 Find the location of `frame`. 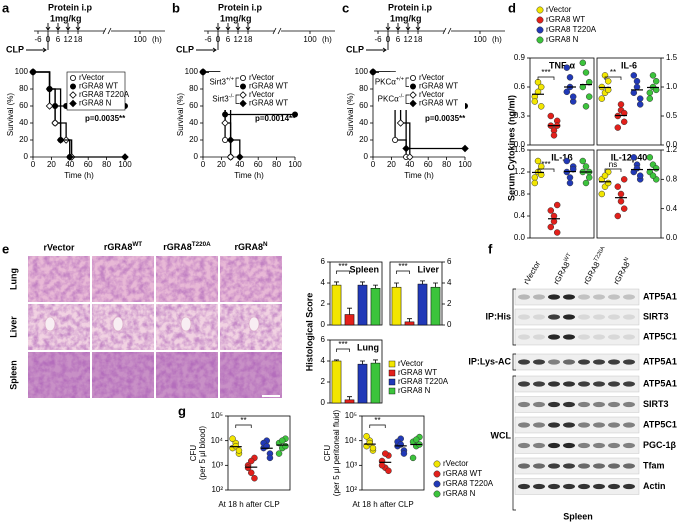

frame is located at coordinates (393, 453).